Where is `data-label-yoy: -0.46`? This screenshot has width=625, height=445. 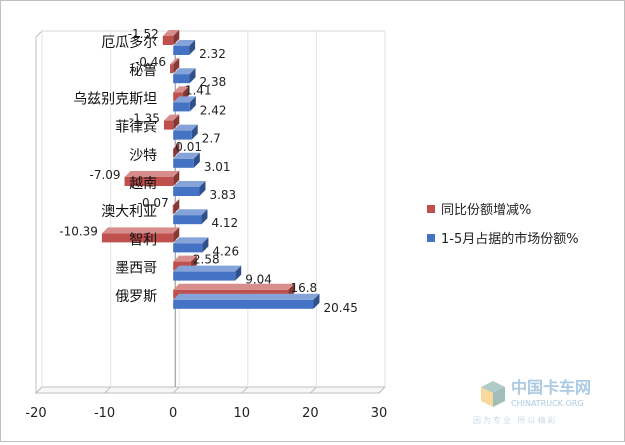 data-label-yoy: -0.46 is located at coordinates (150, 62).